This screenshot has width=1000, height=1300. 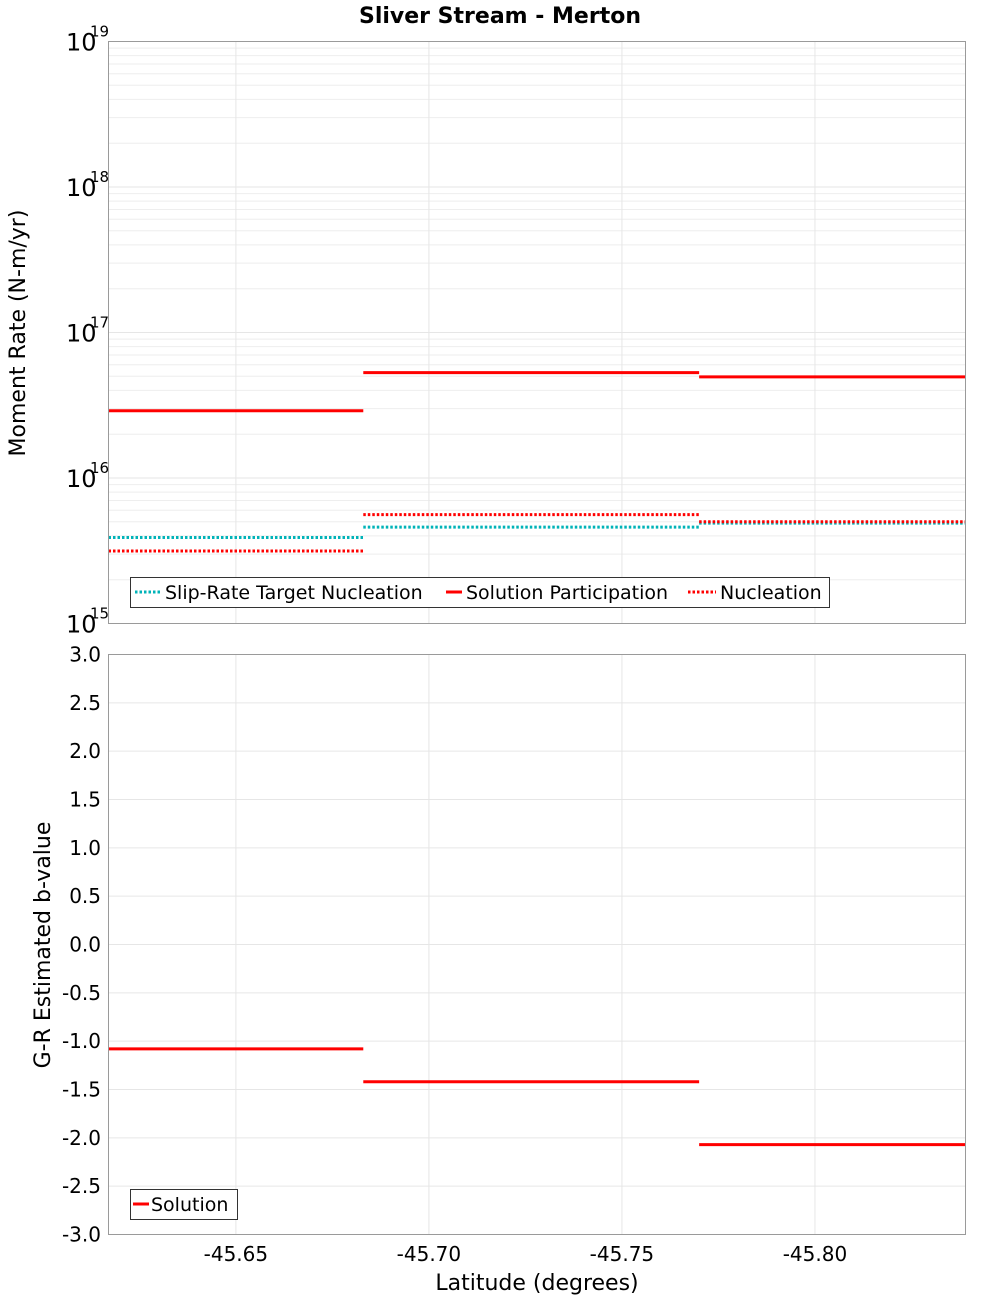 What do you see at coordinates (294, 593) in the screenshot?
I see `legend-label-slip-rate-target-nucleation: Slip-Rate Target Nucleation` at bounding box center [294, 593].